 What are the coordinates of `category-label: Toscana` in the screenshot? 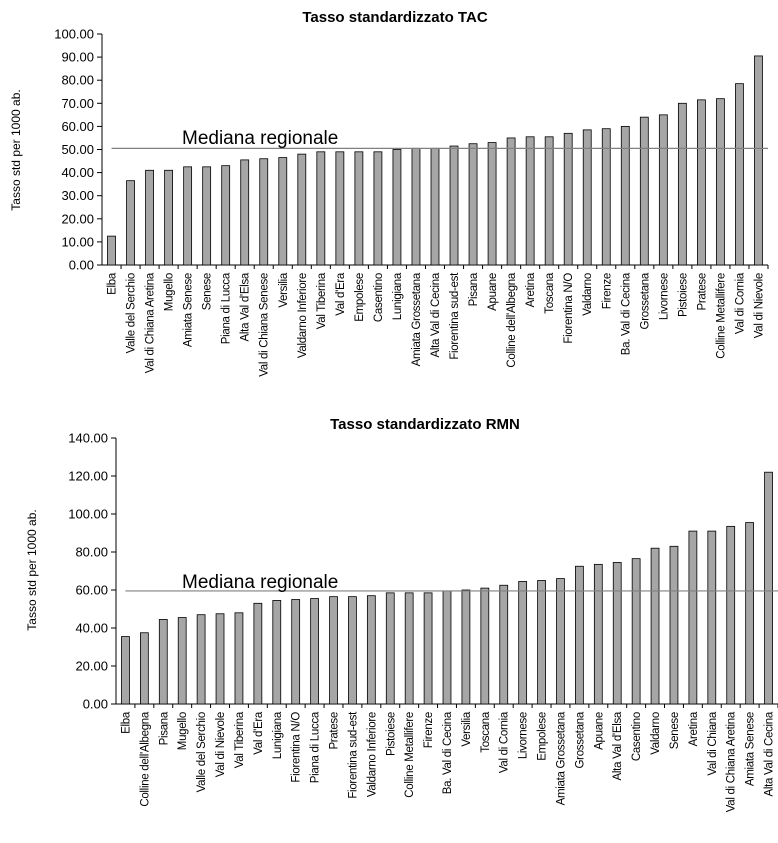 It's located at (550, 293).